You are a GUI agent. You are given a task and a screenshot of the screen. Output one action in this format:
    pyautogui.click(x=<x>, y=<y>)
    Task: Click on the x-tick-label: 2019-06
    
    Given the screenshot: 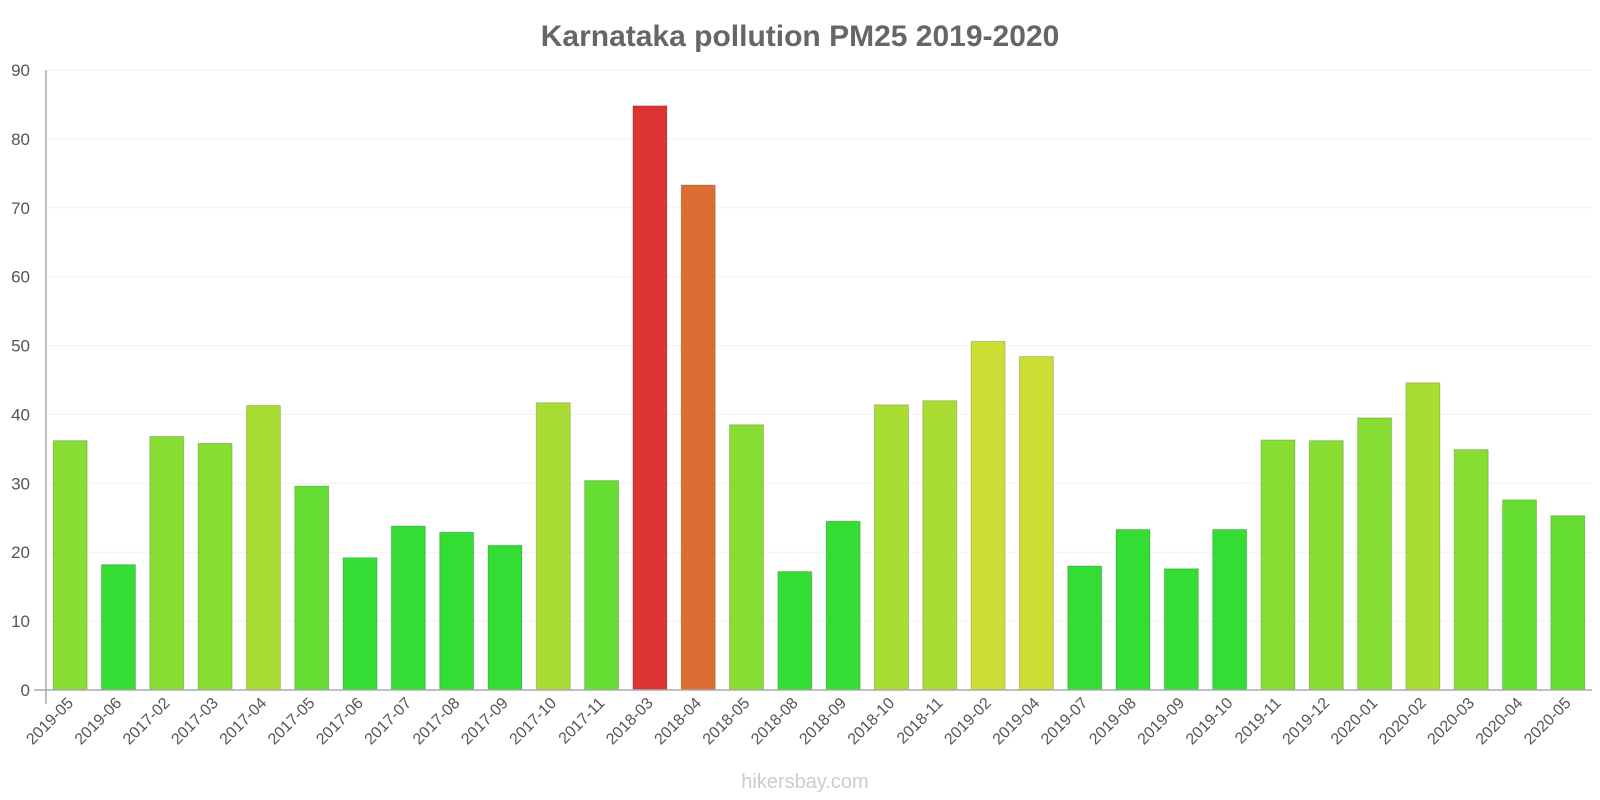 What is the action you would take?
    pyautogui.click(x=99, y=722)
    